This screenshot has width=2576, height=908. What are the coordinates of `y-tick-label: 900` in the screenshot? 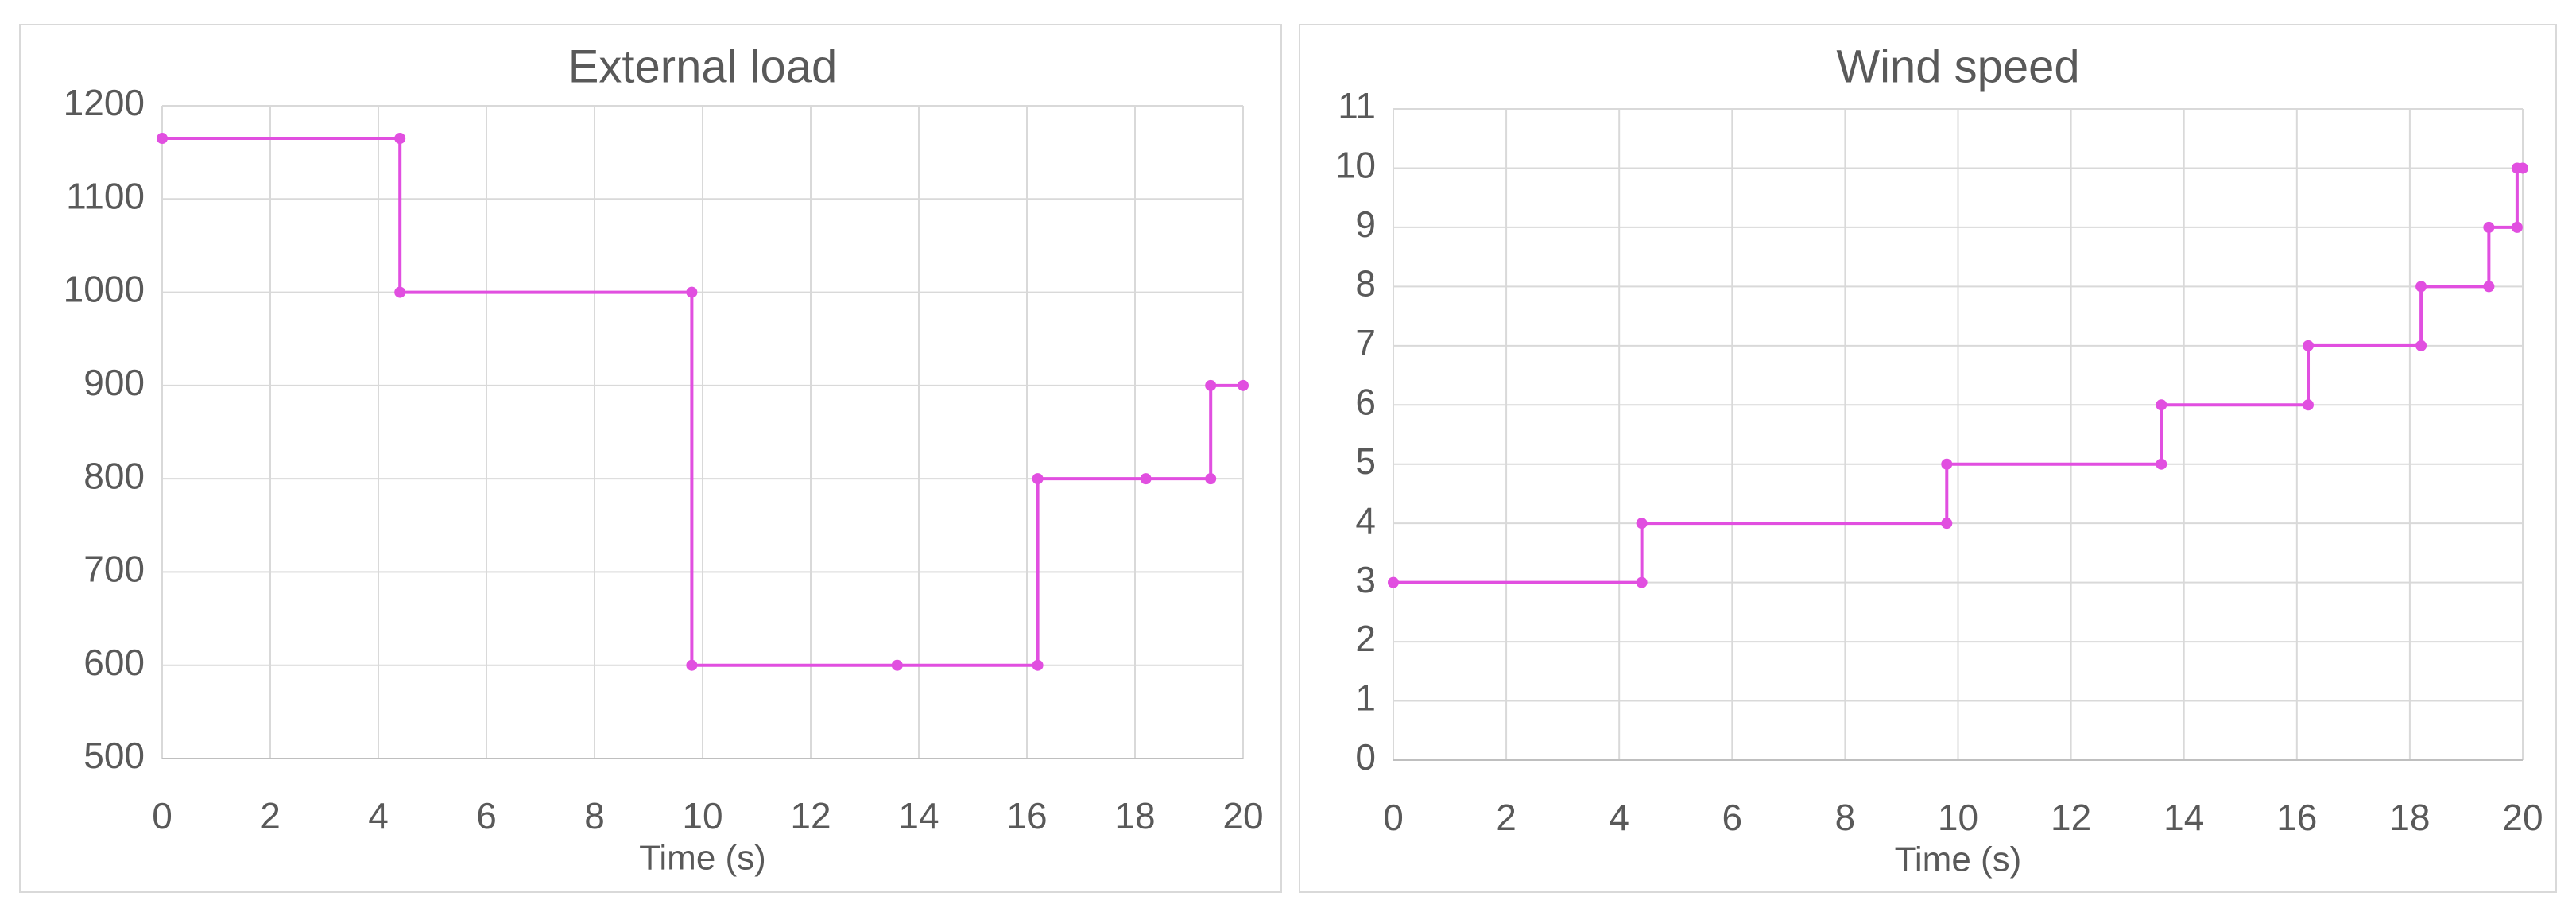 It's located at (114, 382).